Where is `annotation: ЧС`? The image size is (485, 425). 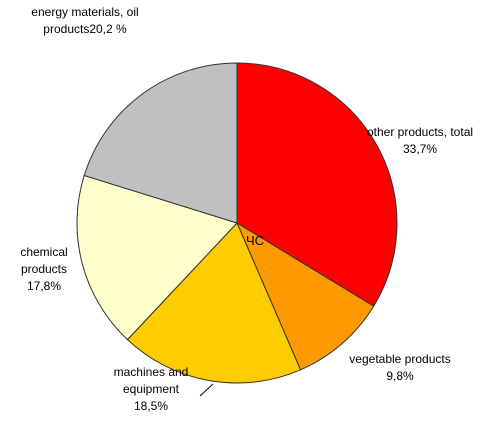
annotation: ЧС is located at coordinates (255, 240).